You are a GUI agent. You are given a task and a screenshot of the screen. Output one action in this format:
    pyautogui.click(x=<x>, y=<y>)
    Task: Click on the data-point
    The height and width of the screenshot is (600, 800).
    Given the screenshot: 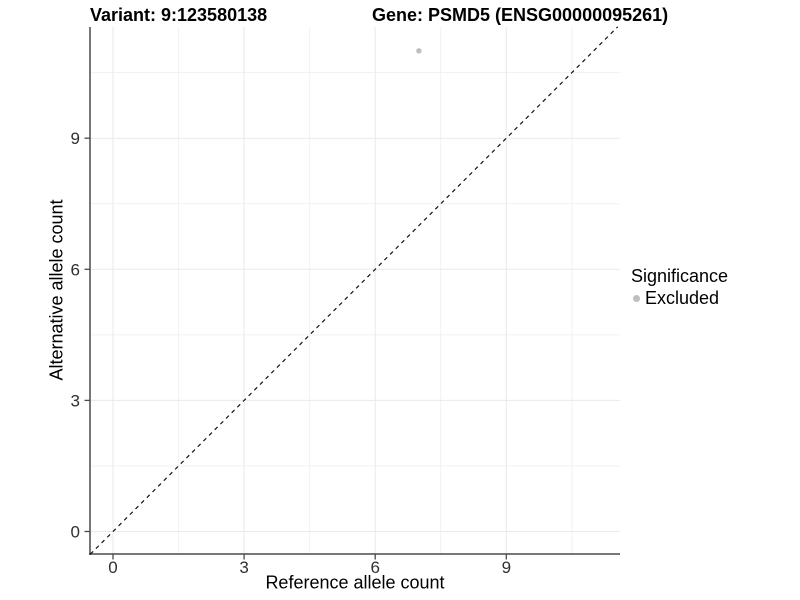 What is the action you would take?
    pyautogui.click(x=419, y=51)
    